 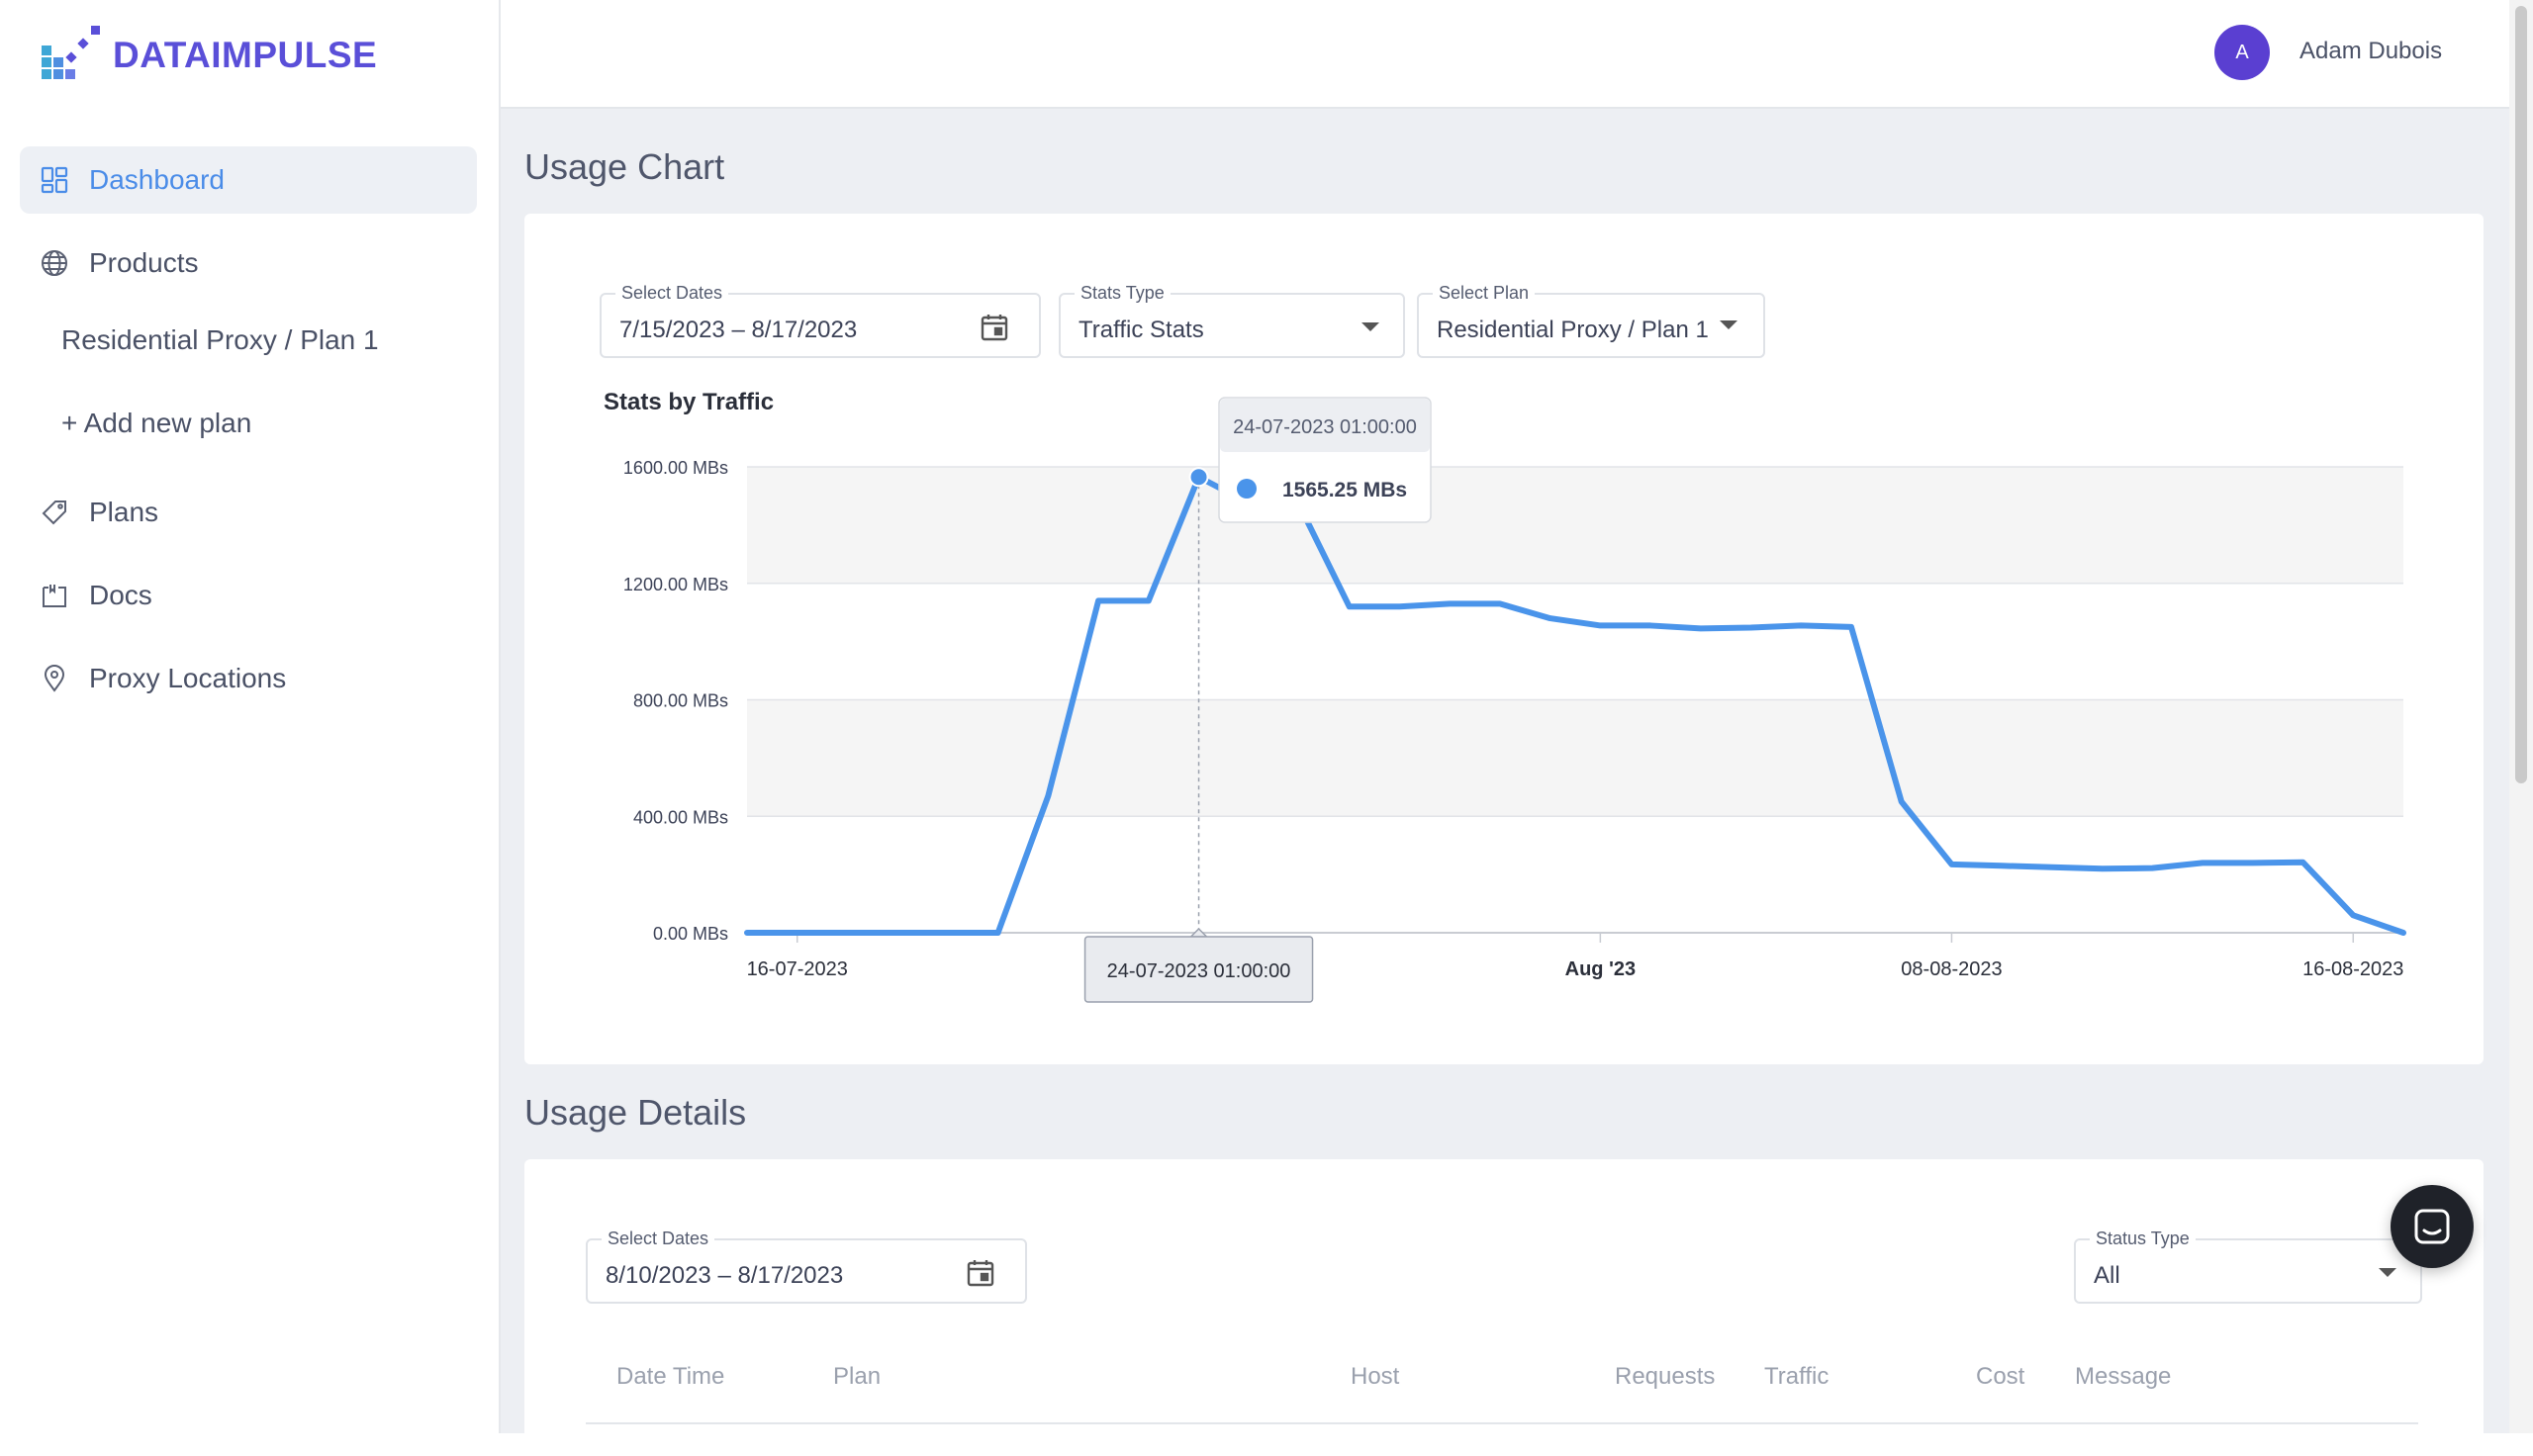 I want to click on tooltip-header, so click(x=1325, y=425).